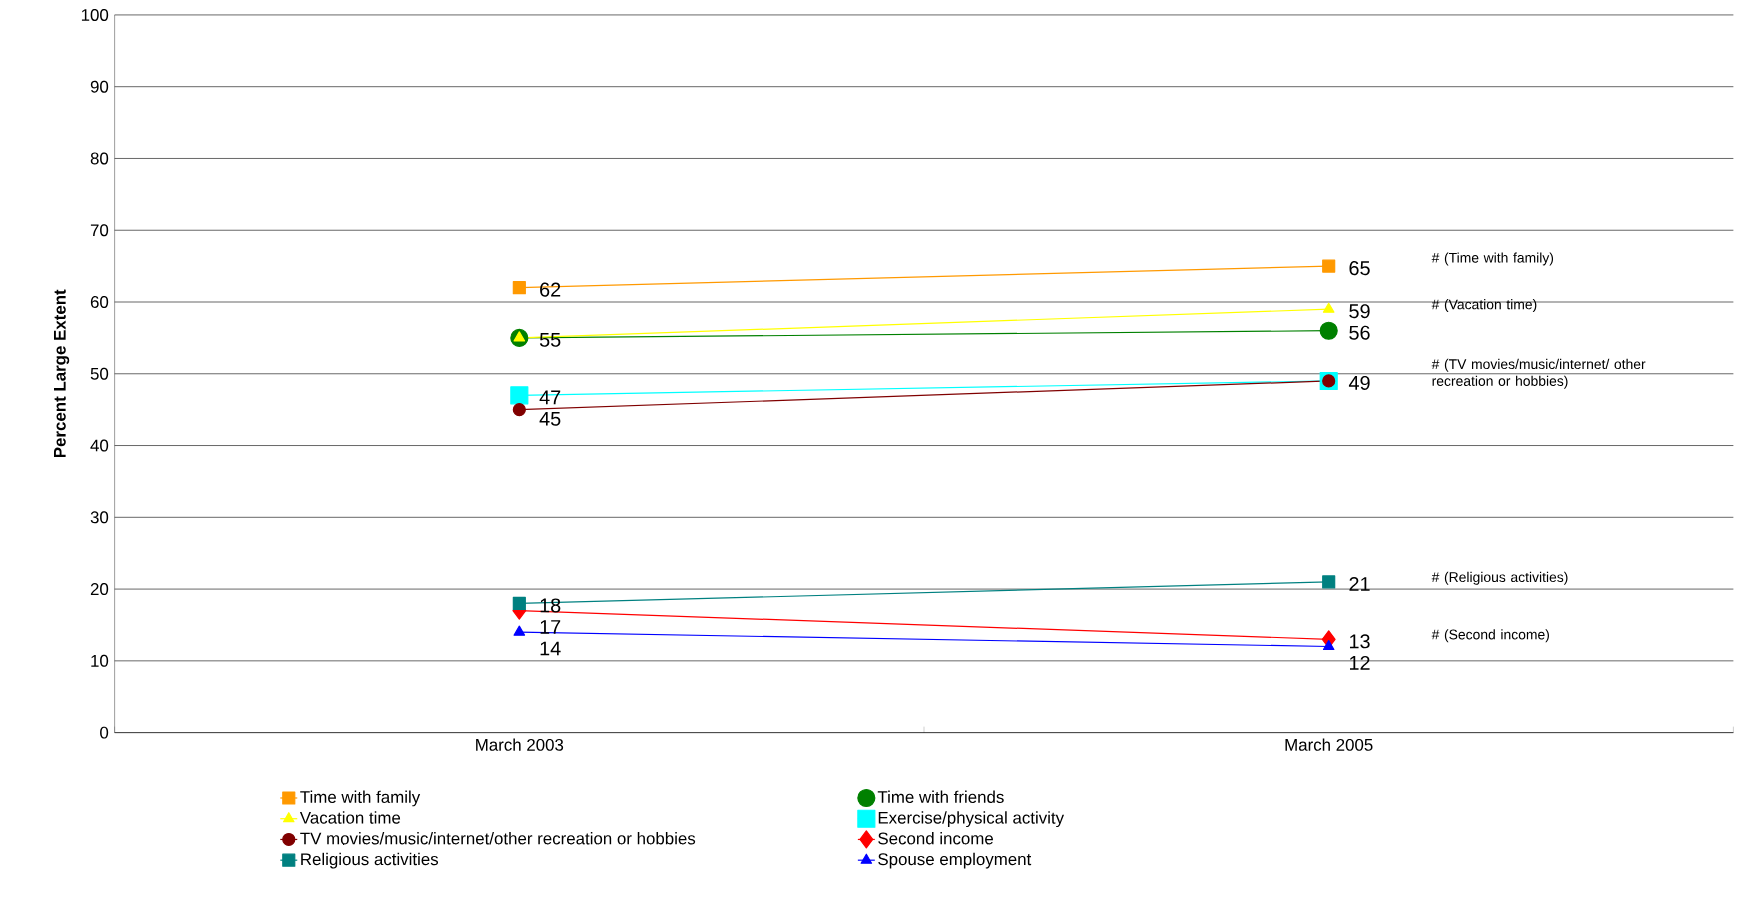 The width and height of the screenshot is (1739, 903). What do you see at coordinates (99, 589) in the screenshot?
I see `y-tick-label: 20` at bounding box center [99, 589].